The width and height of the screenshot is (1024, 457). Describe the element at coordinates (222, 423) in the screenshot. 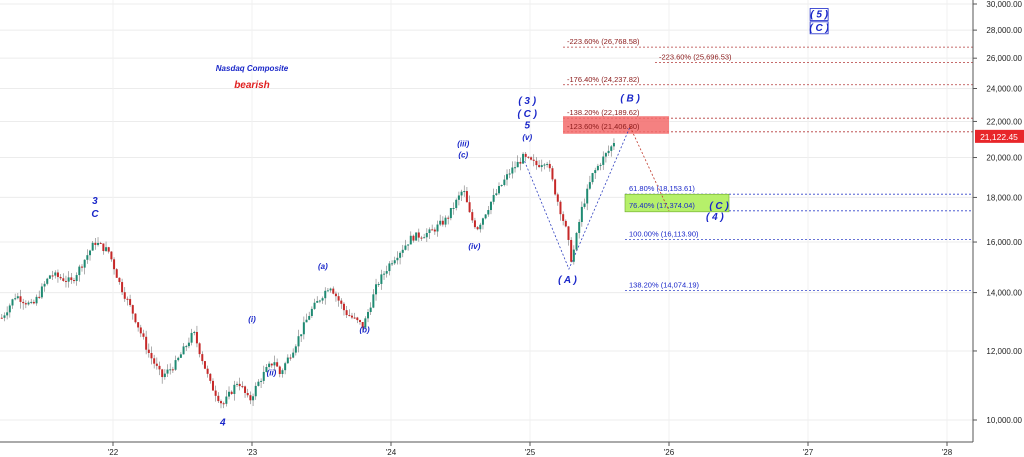

I see `wave-label: 4` at that location.